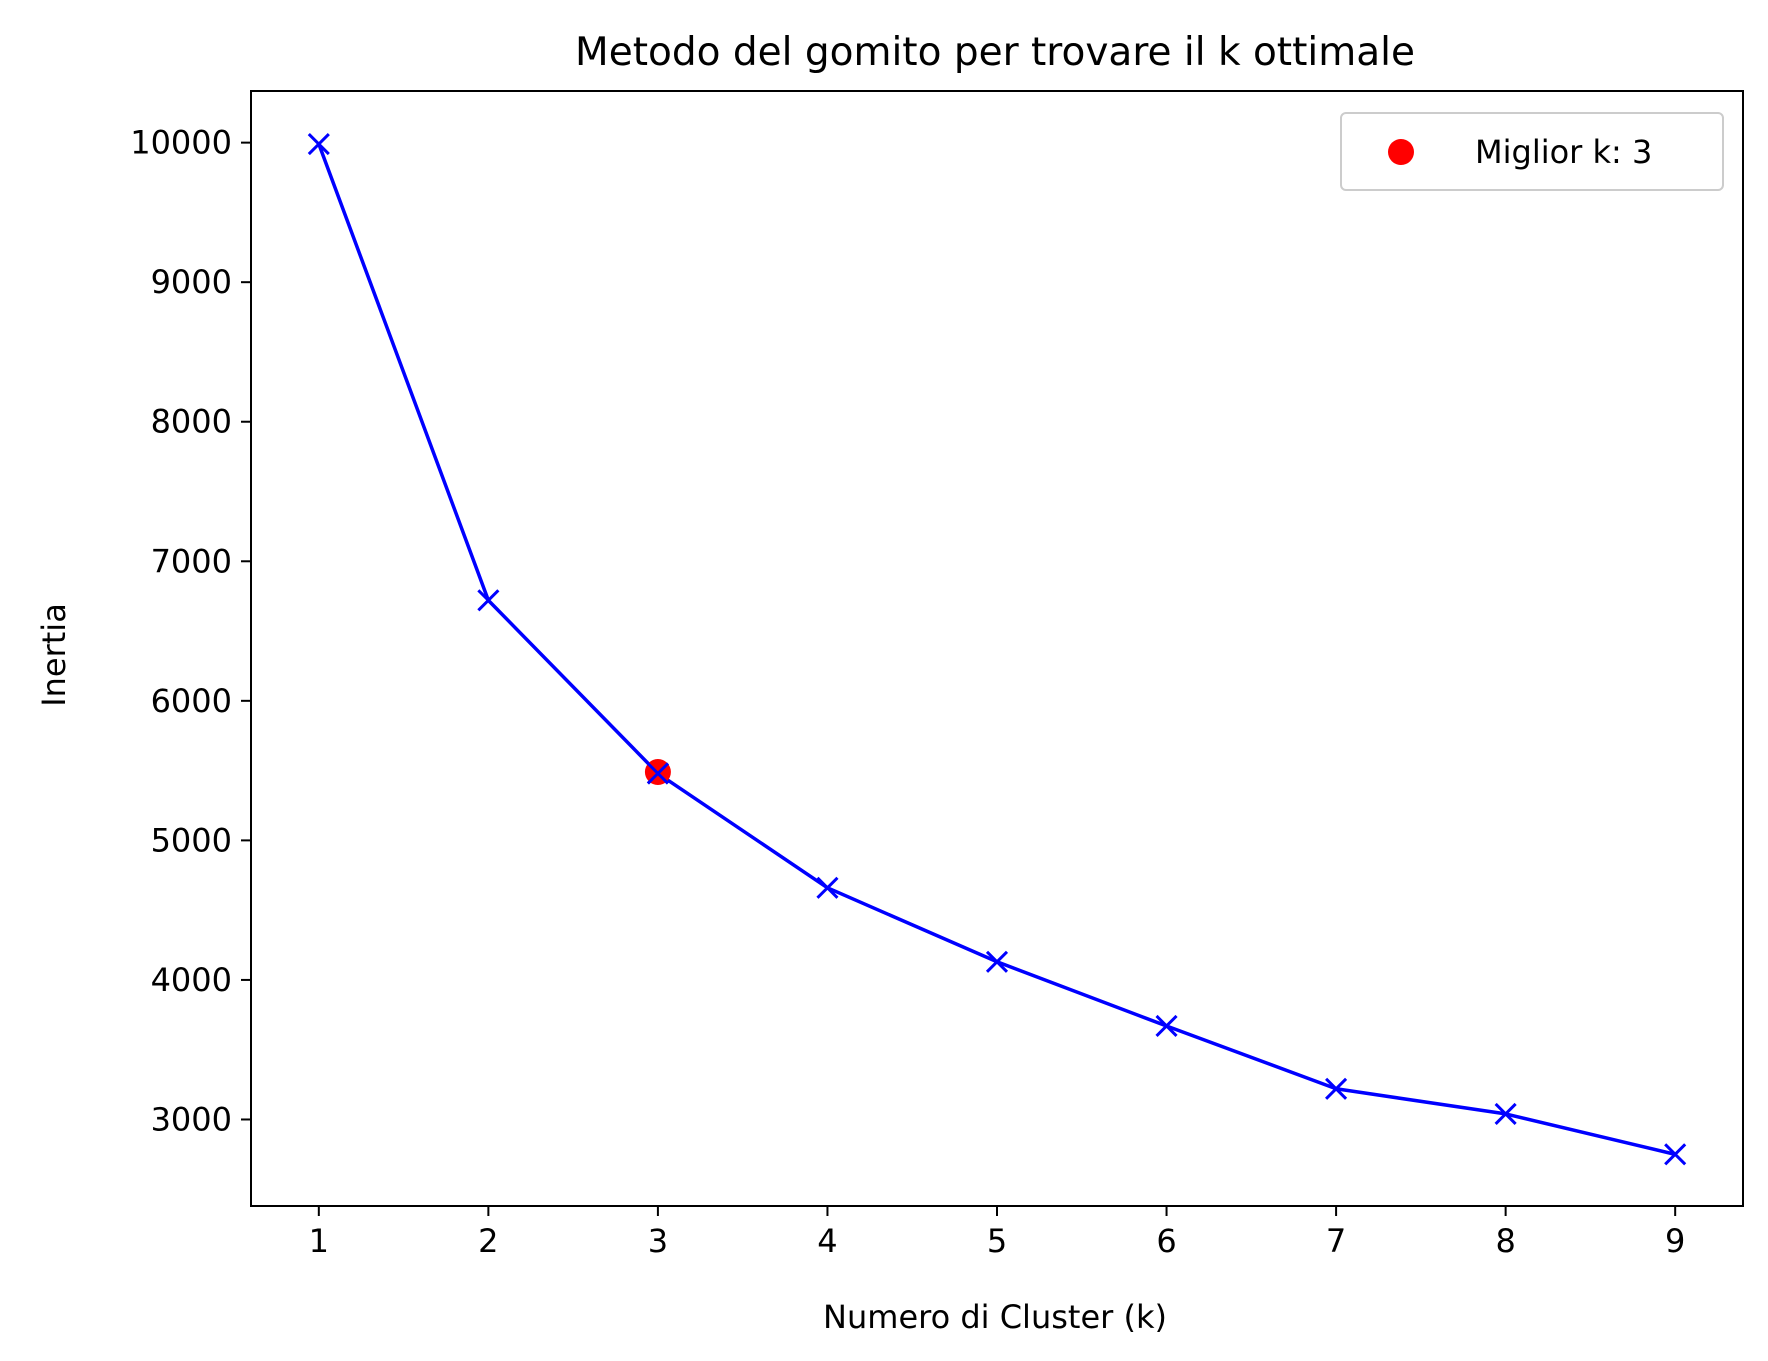  What do you see at coordinates (1166, 1241) in the screenshot?
I see `x-tick-label-6: 6` at bounding box center [1166, 1241].